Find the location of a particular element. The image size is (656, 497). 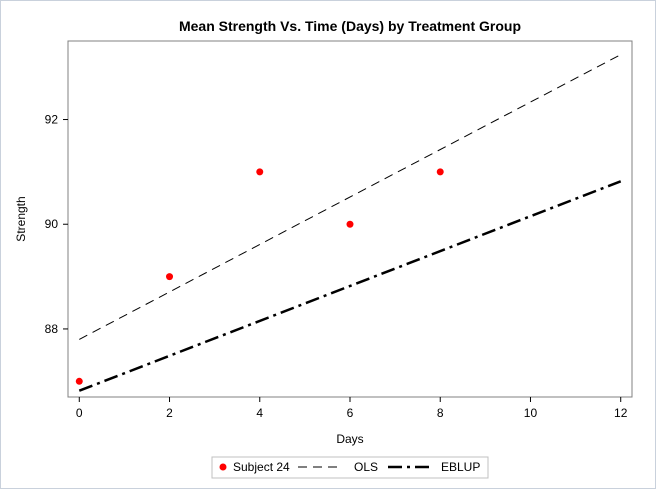

x-tick-label: 0 is located at coordinates (79, 413).